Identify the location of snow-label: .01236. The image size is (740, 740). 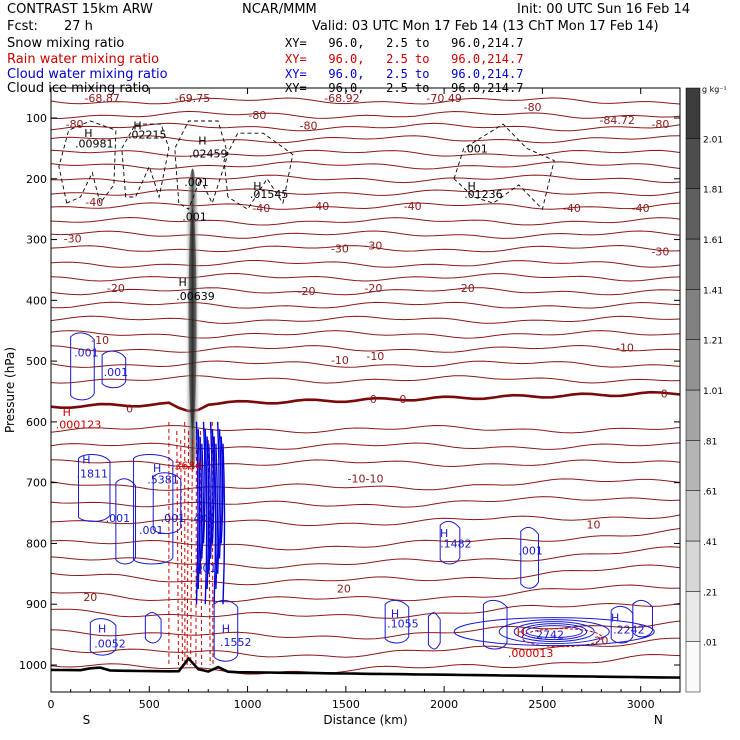
(483, 194).